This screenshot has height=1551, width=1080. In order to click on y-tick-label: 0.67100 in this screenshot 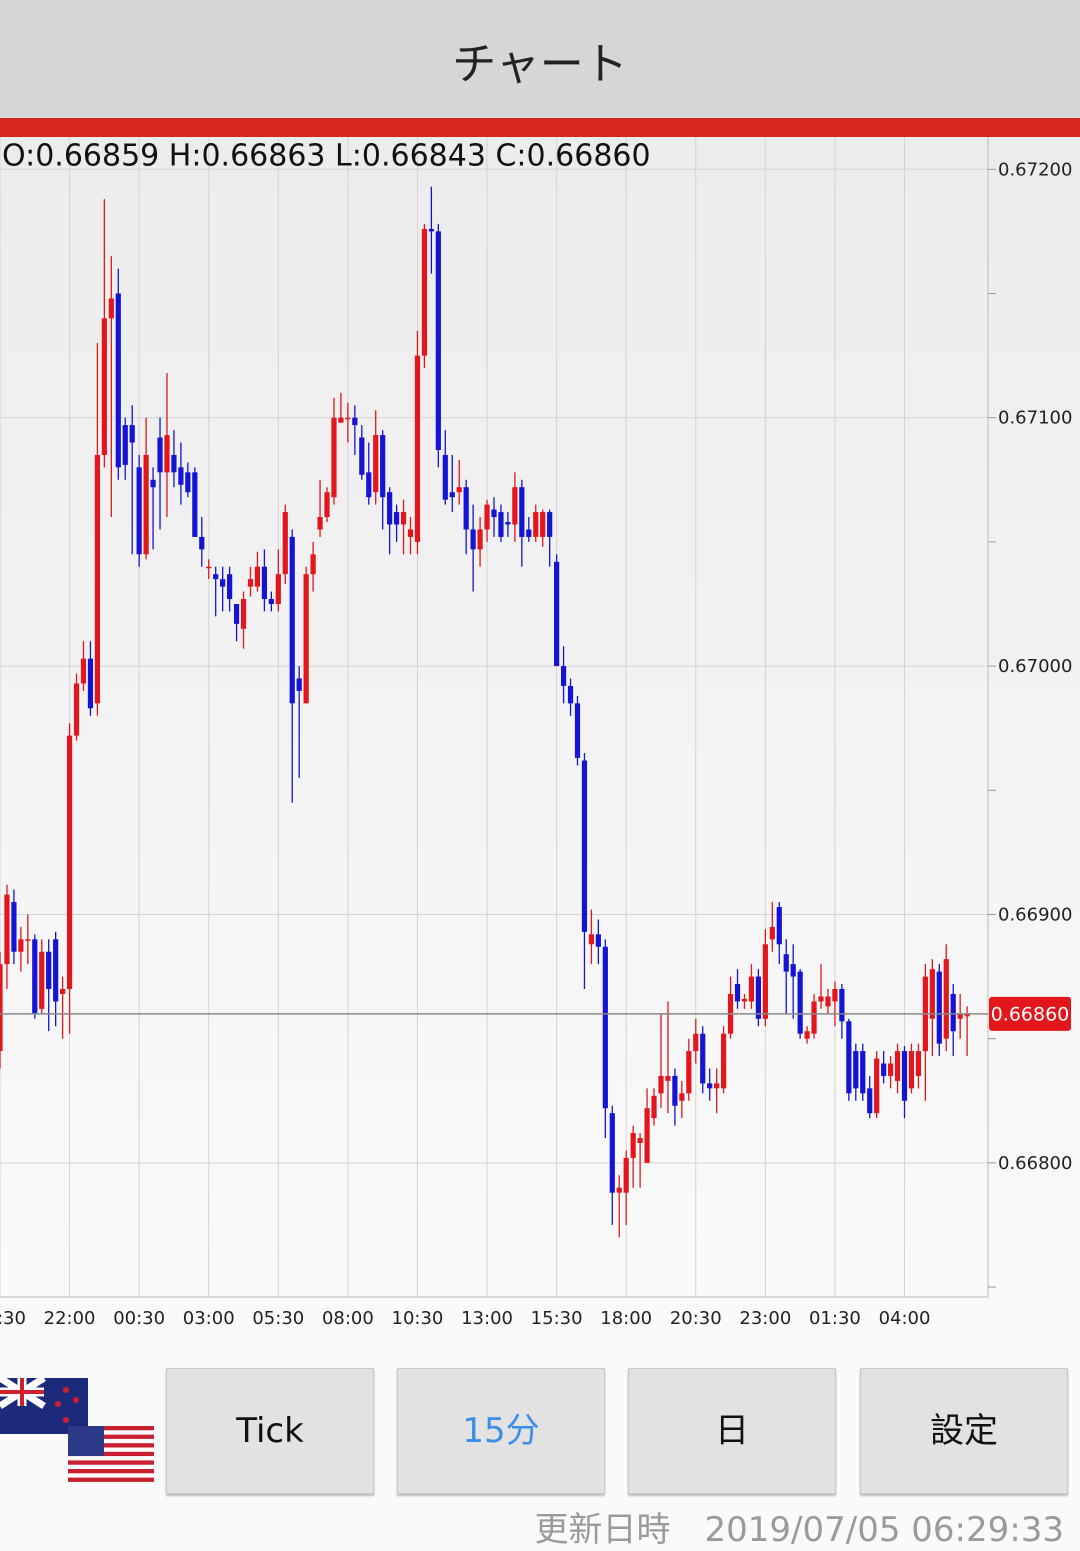, I will do `click(1035, 418)`.